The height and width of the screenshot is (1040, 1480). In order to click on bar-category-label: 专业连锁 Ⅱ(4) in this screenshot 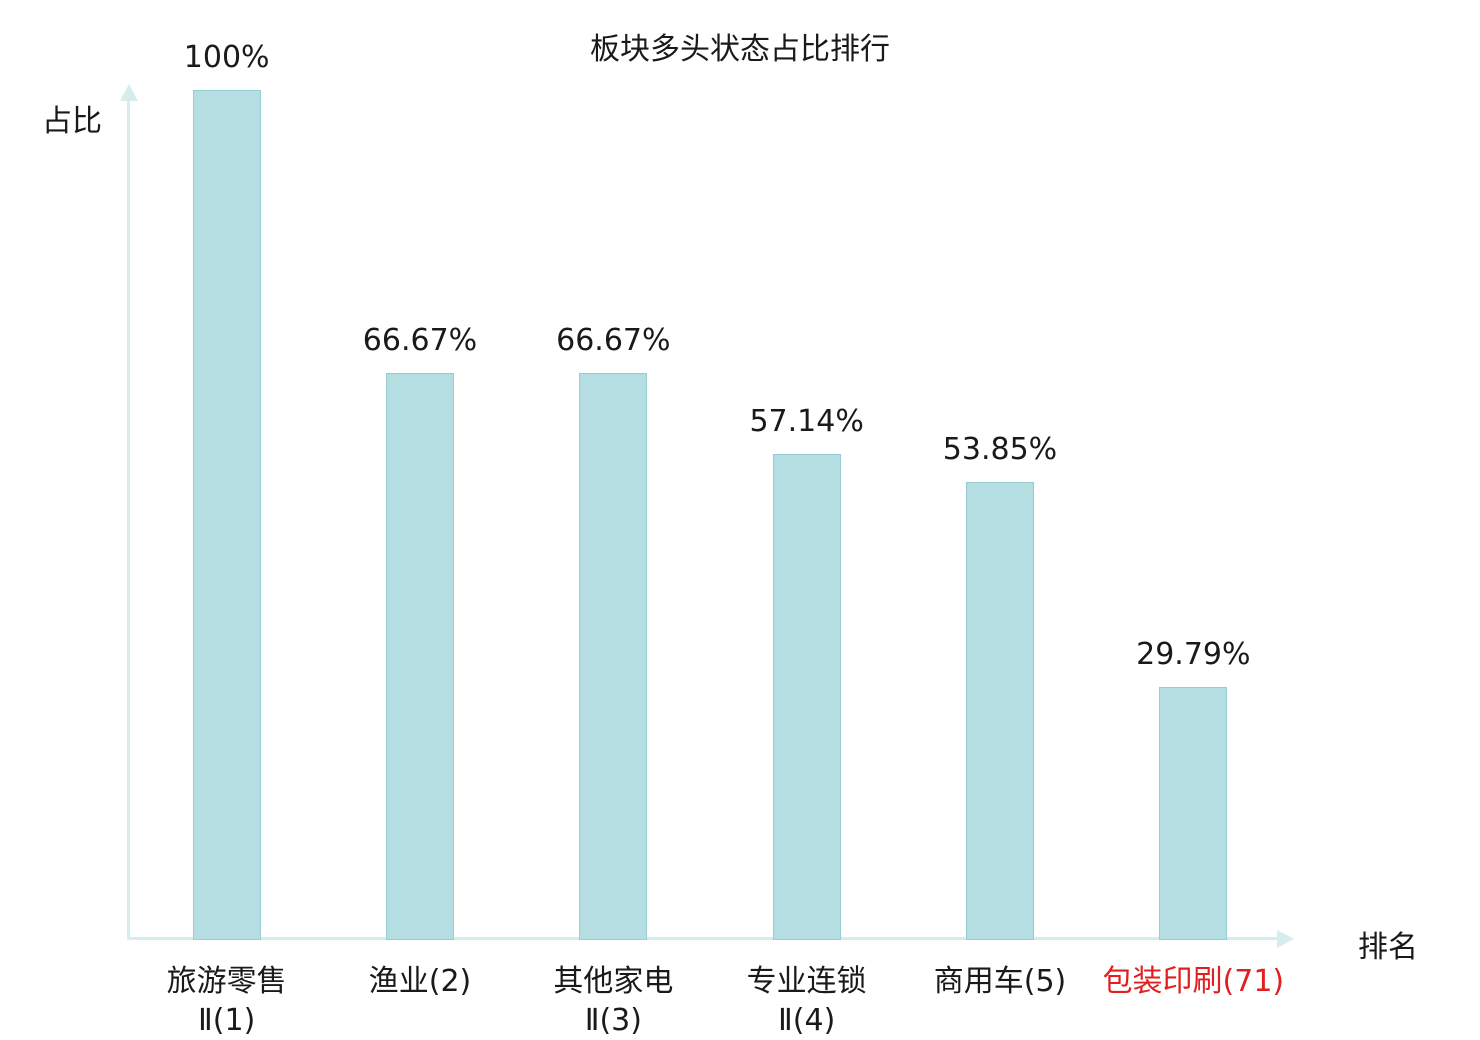, I will do `click(806, 1001)`.